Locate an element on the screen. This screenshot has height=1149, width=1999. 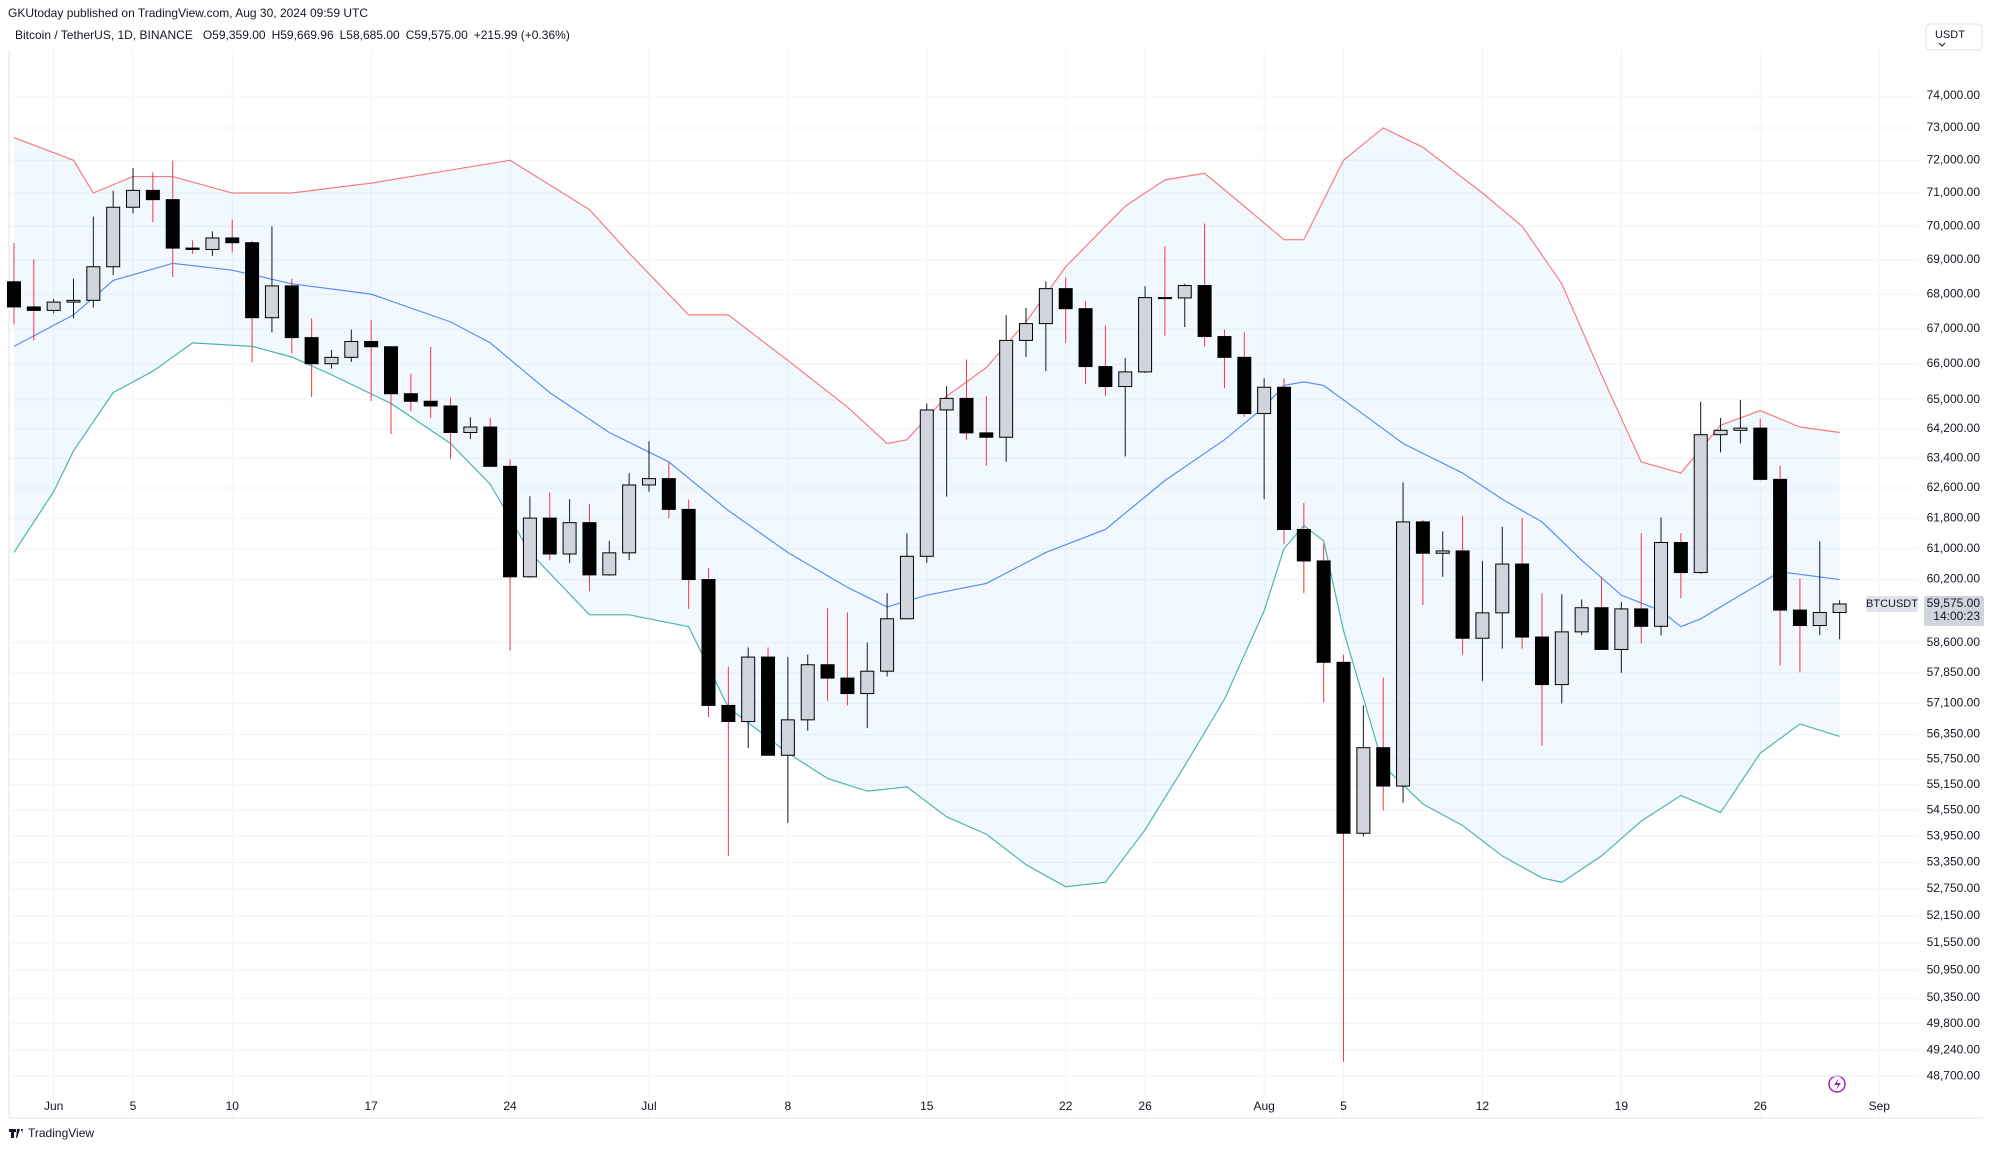
y-tick-label: 55,150.00 is located at coordinates (1954, 784).